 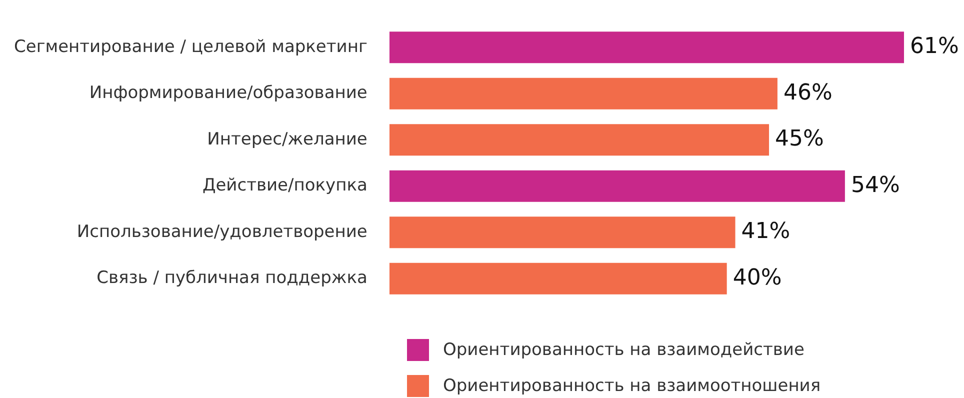 I want to click on legend-label: Ориентированность на взаимодействие, so click(x=623, y=350).